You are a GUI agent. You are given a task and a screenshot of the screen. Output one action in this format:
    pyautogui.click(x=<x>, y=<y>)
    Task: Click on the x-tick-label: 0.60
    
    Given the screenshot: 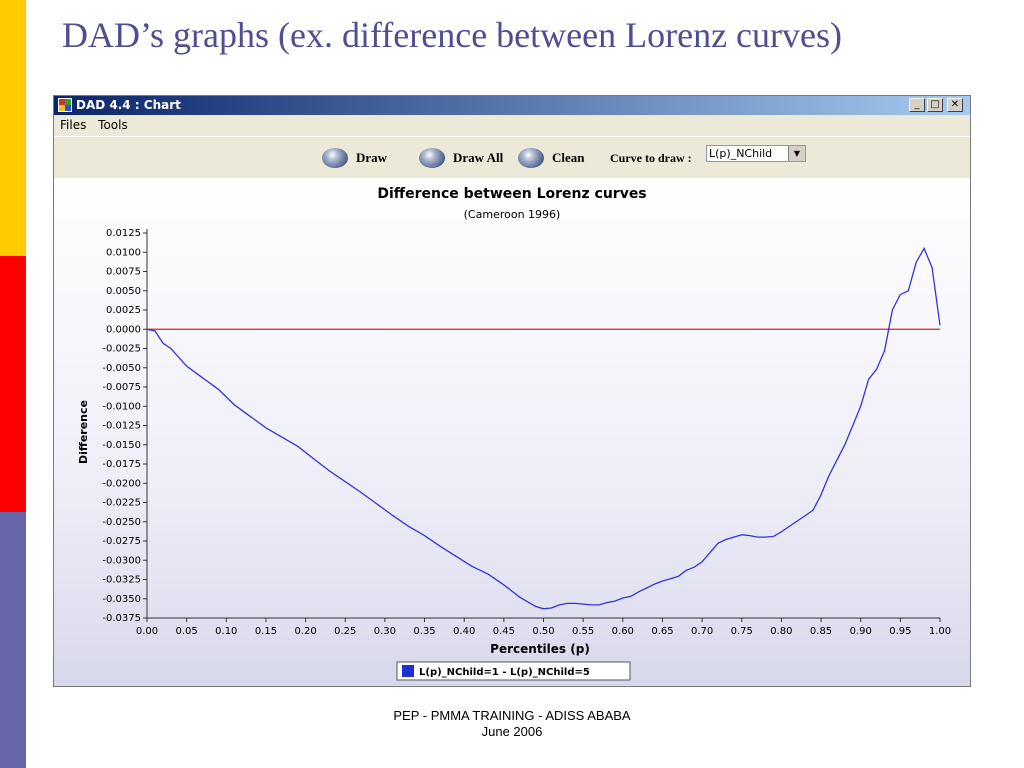 What is the action you would take?
    pyautogui.click(x=623, y=631)
    